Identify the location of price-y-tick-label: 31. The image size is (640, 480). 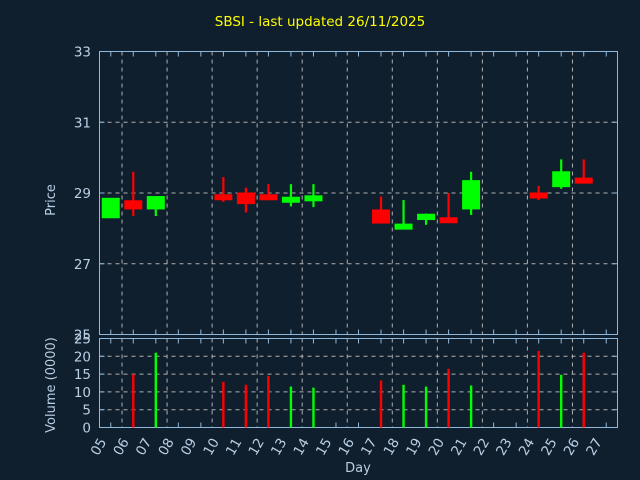
(82, 123).